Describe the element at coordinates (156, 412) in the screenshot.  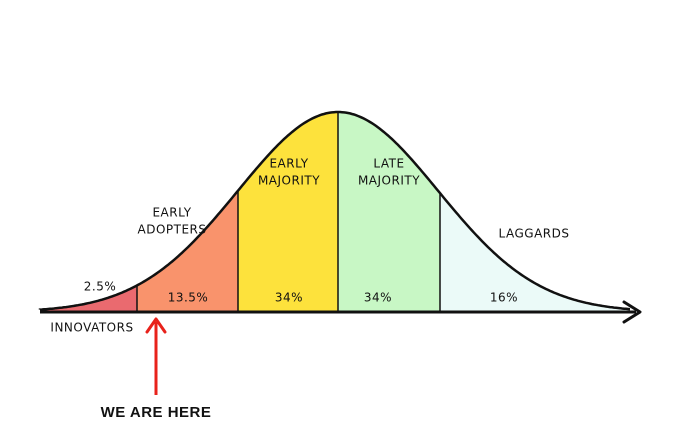
I see `here-label: WE ARE HERE` at that location.